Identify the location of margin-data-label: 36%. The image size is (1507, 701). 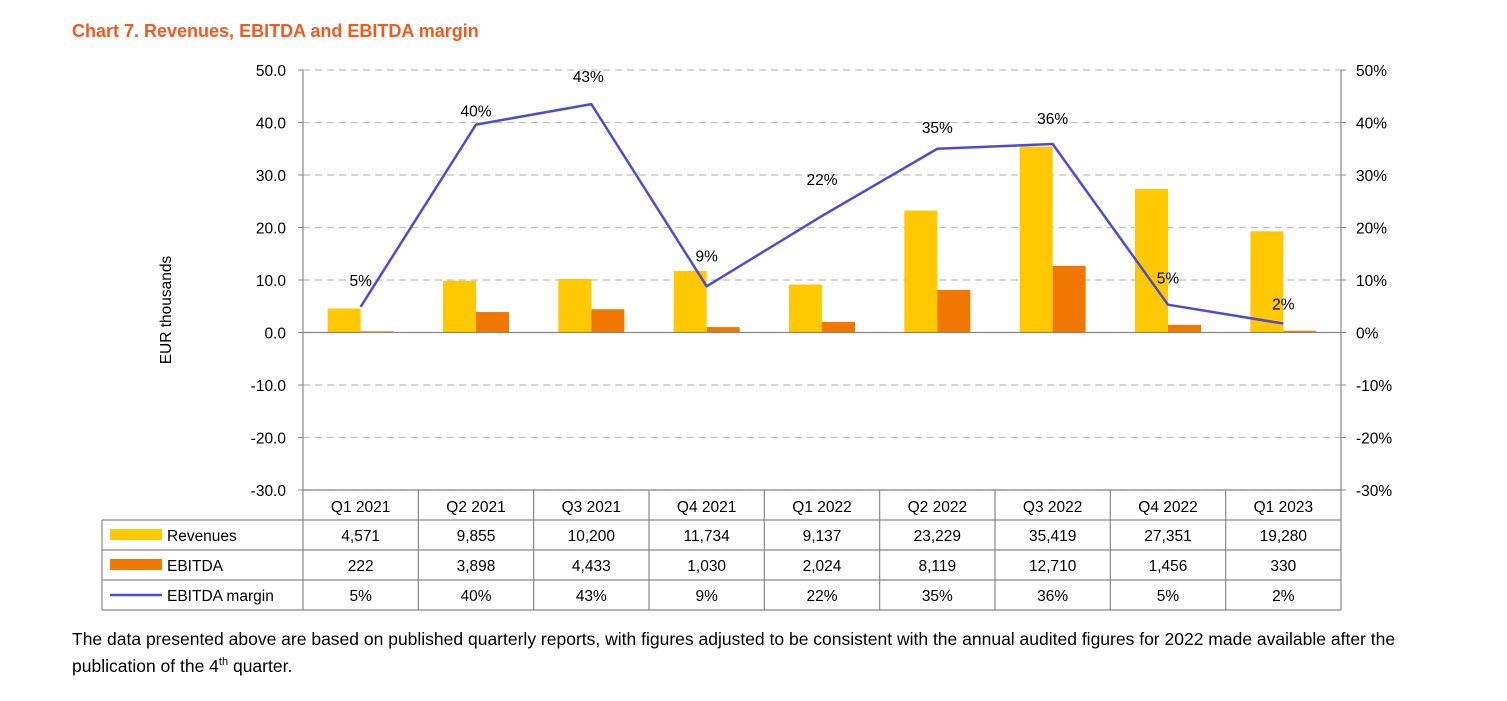
(1052, 119).